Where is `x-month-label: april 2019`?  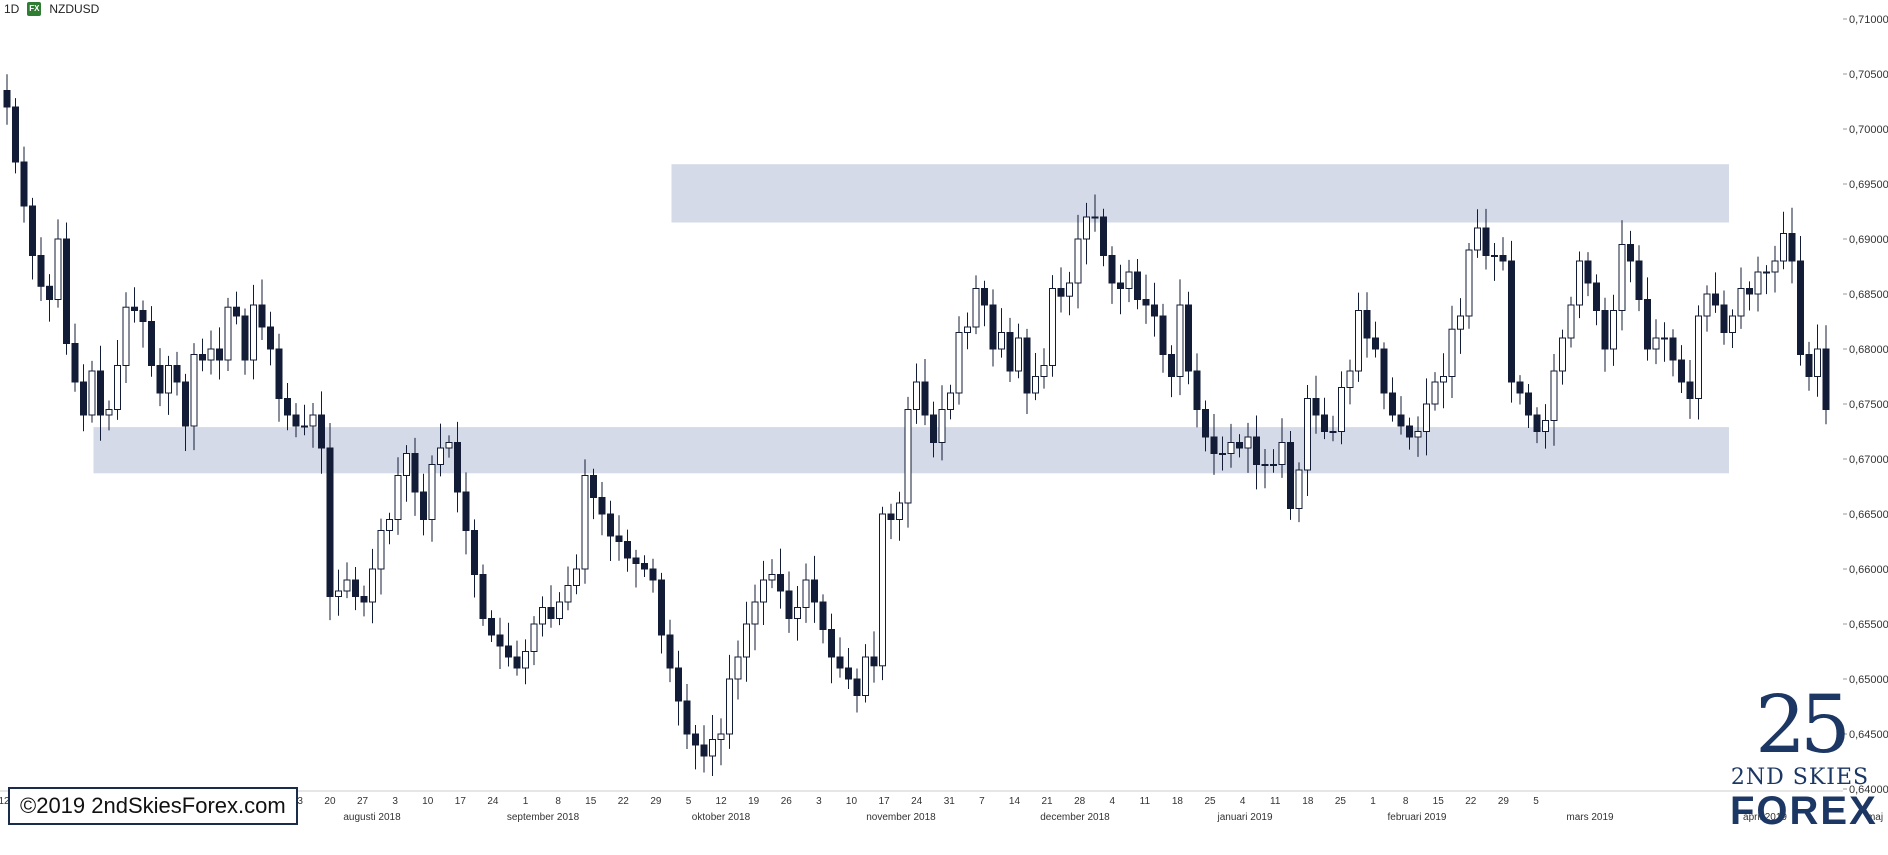
x-month-label: april 2019 is located at coordinates (1765, 817).